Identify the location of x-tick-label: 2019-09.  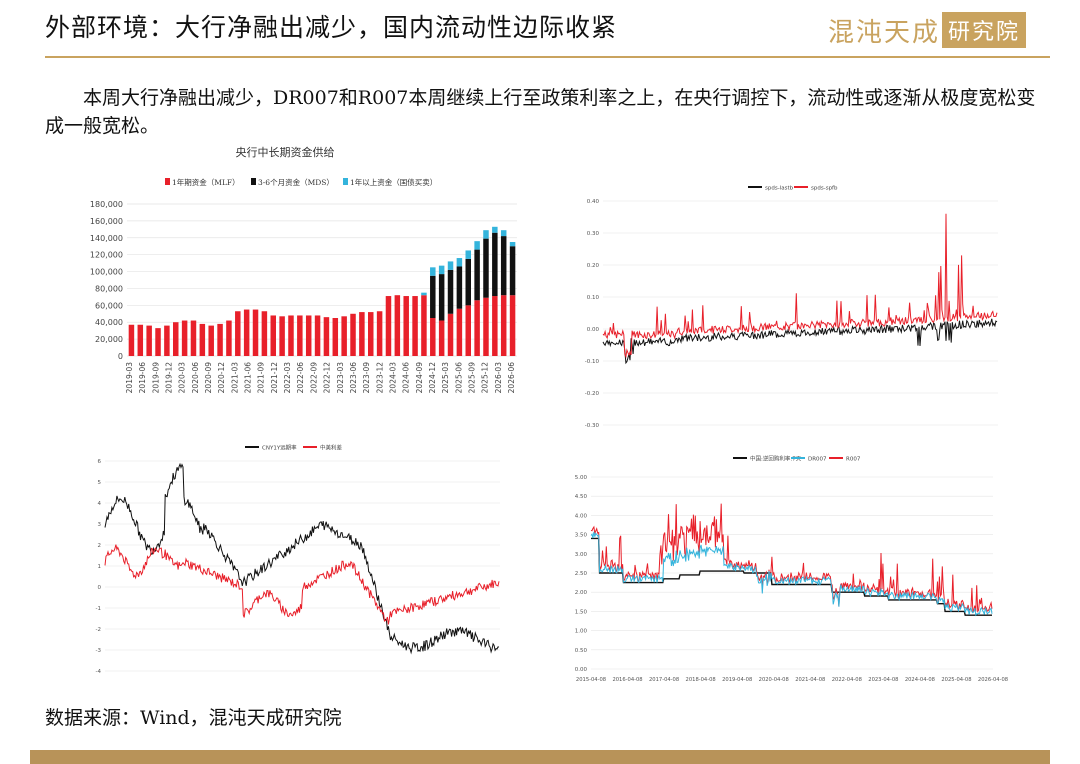
(155, 378).